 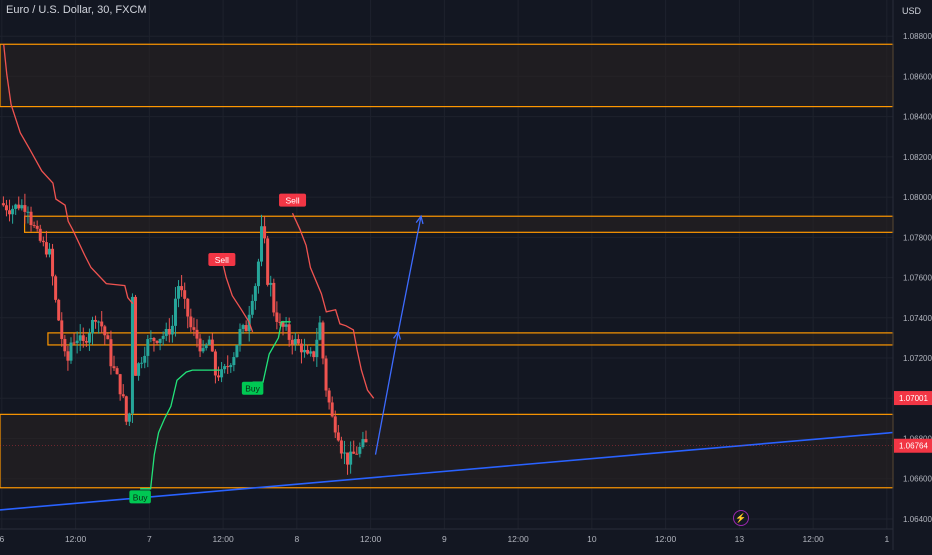 What do you see at coordinates (917, 76) in the screenshot?
I see `y-tick-label: 1.08600` at bounding box center [917, 76].